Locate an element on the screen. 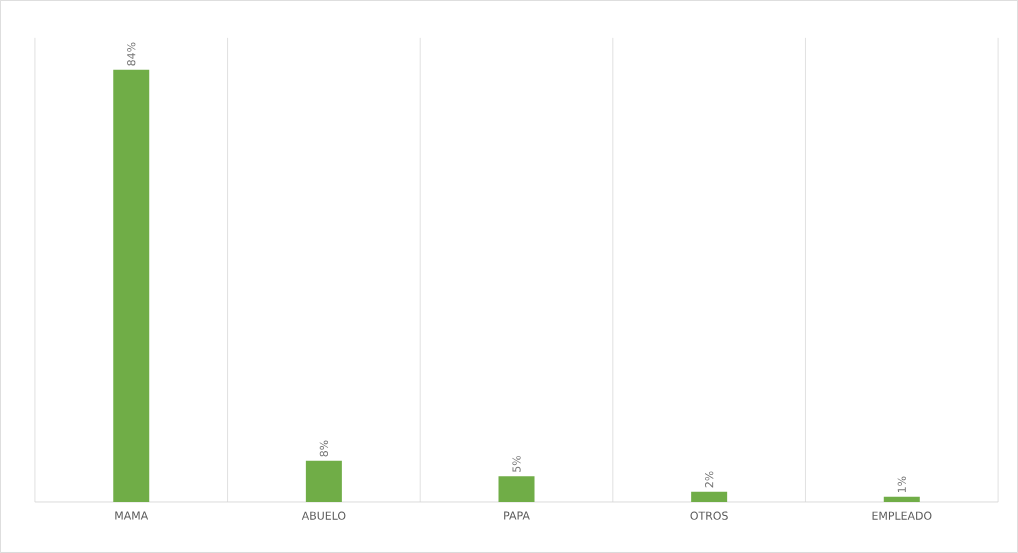  data-label: 1% is located at coordinates (901, 484).